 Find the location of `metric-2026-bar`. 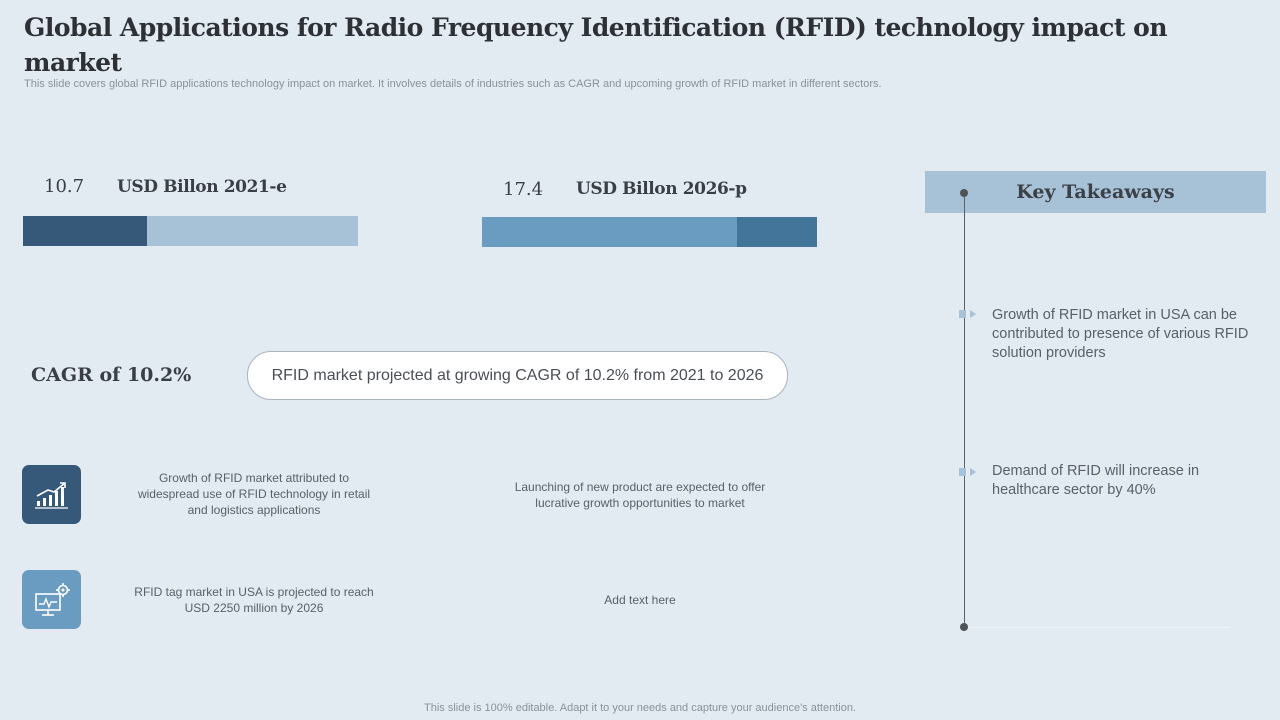

metric-2026-bar is located at coordinates (649, 232).